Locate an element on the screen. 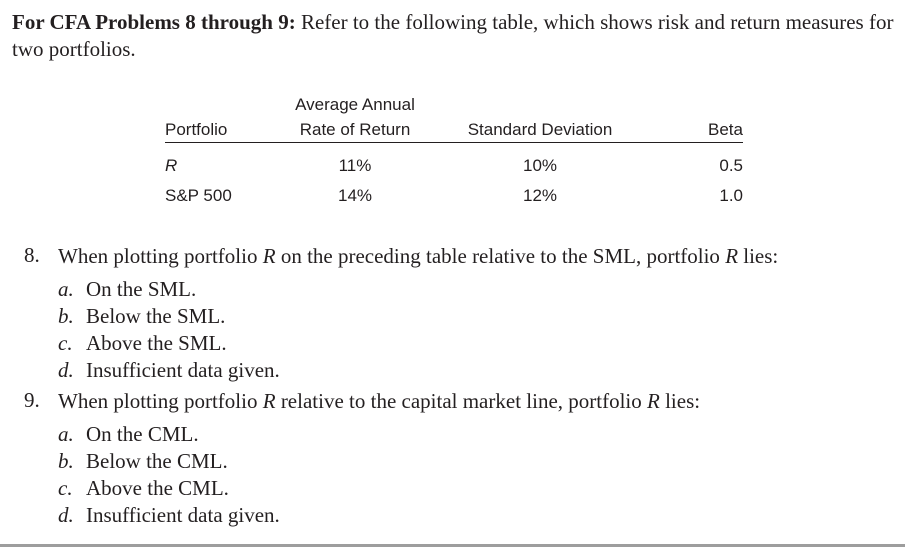 The image size is (905, 547). cell-return: 14% is located at coordinates (355, 195).